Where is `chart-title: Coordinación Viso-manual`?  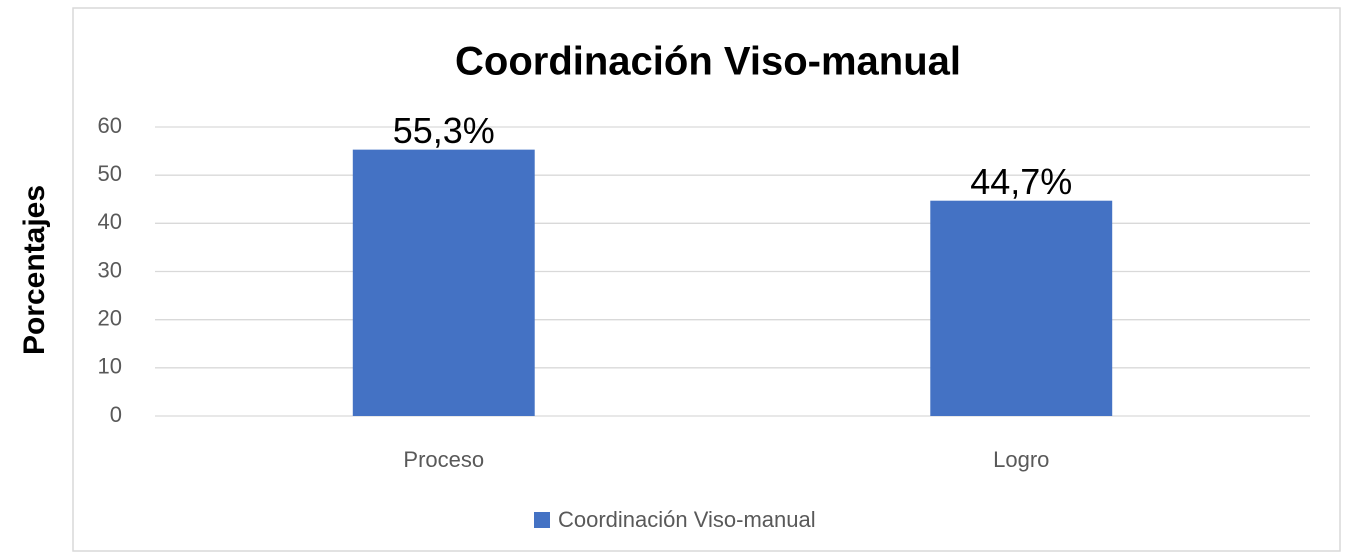
chart-title: Coordinación Viso-manual is located at coordinates (708, 62).